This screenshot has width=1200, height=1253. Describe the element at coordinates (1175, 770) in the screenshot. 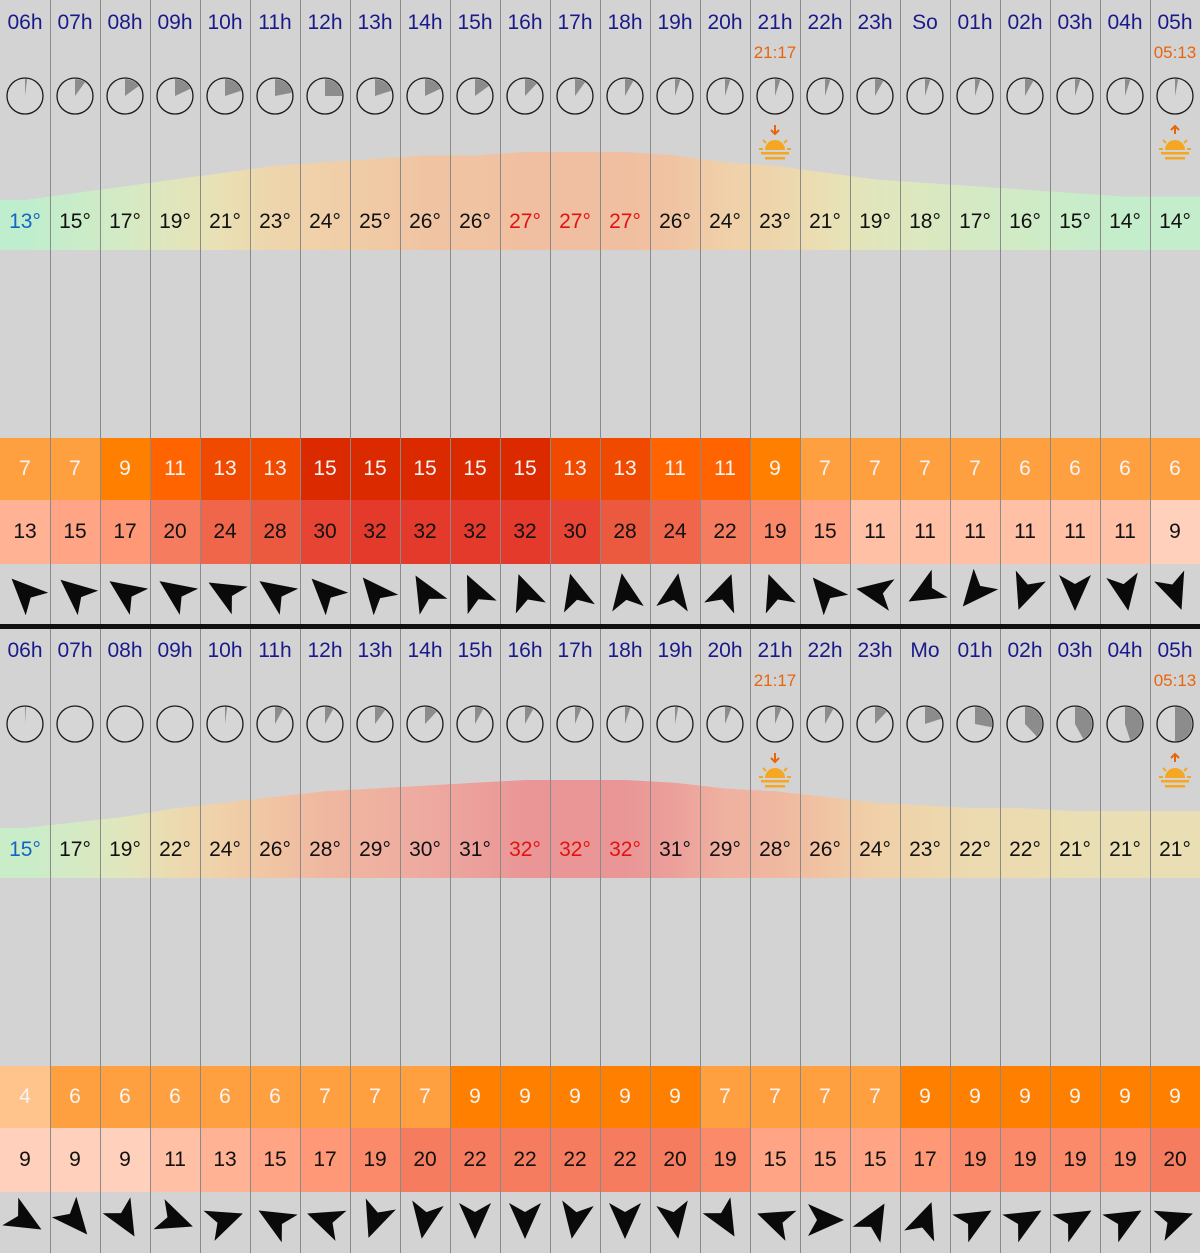

I see `sunrise-icon` at that location.